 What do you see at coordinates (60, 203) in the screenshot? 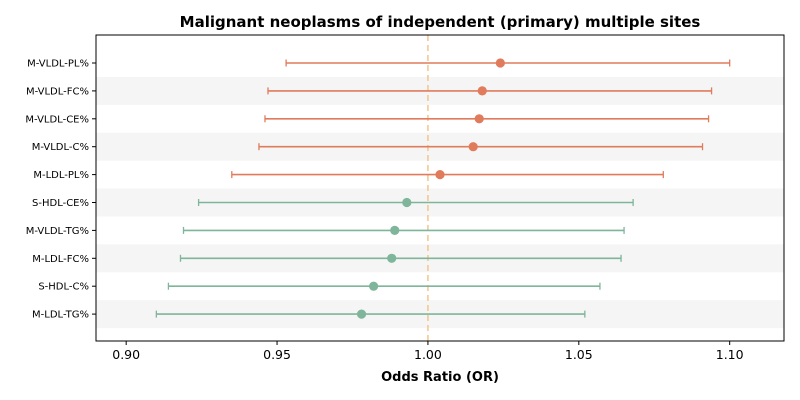
I see `y-tick-label: S-HDL-CE%` at bounding box center [60, 203].